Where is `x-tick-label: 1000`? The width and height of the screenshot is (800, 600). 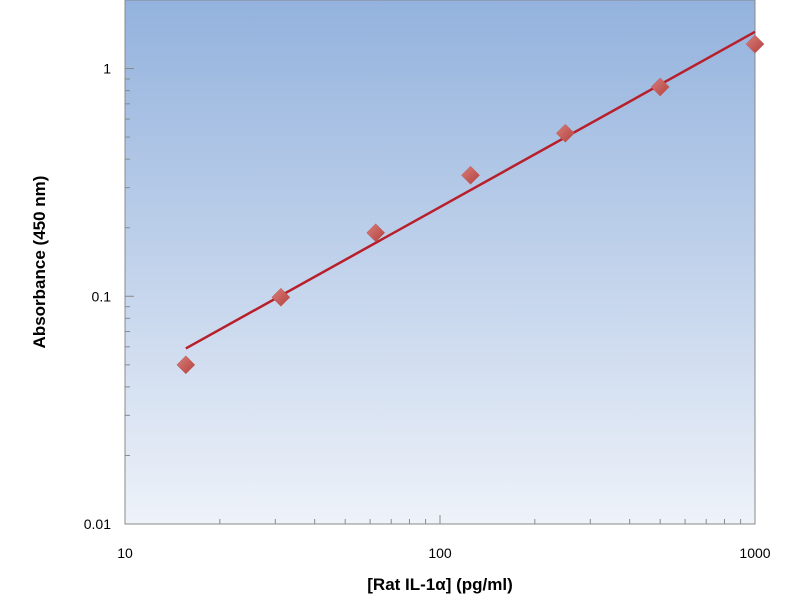 x-tick-label: 1000 is located at coordinates (754, 553).